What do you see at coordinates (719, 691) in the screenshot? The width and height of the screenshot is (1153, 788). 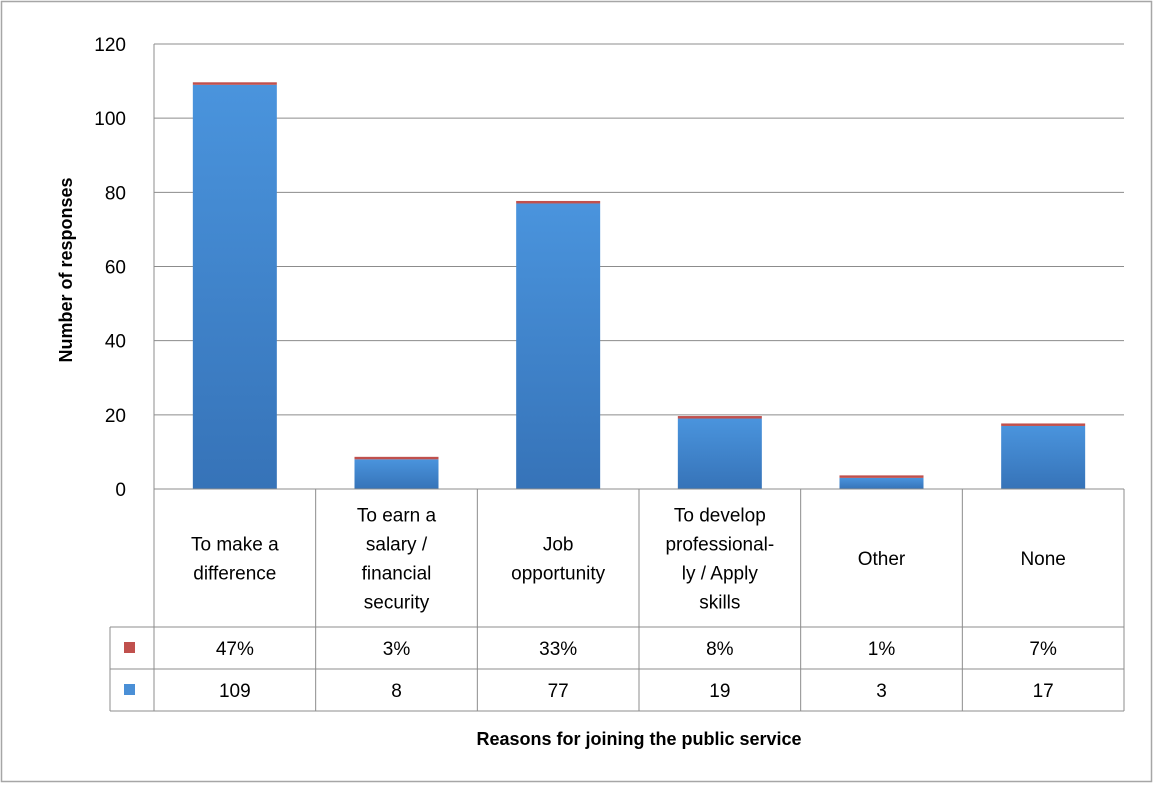 I see `count-label: 19` at bounding box center [719, 691].